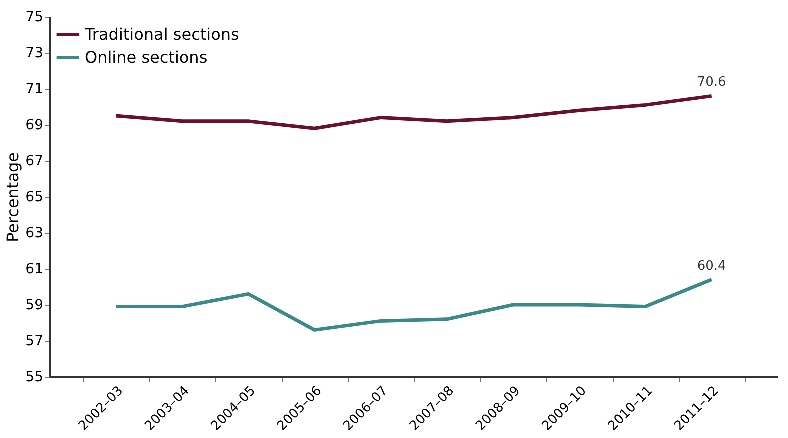  I want to click on y-tick-label: 65, so click(35, 198).